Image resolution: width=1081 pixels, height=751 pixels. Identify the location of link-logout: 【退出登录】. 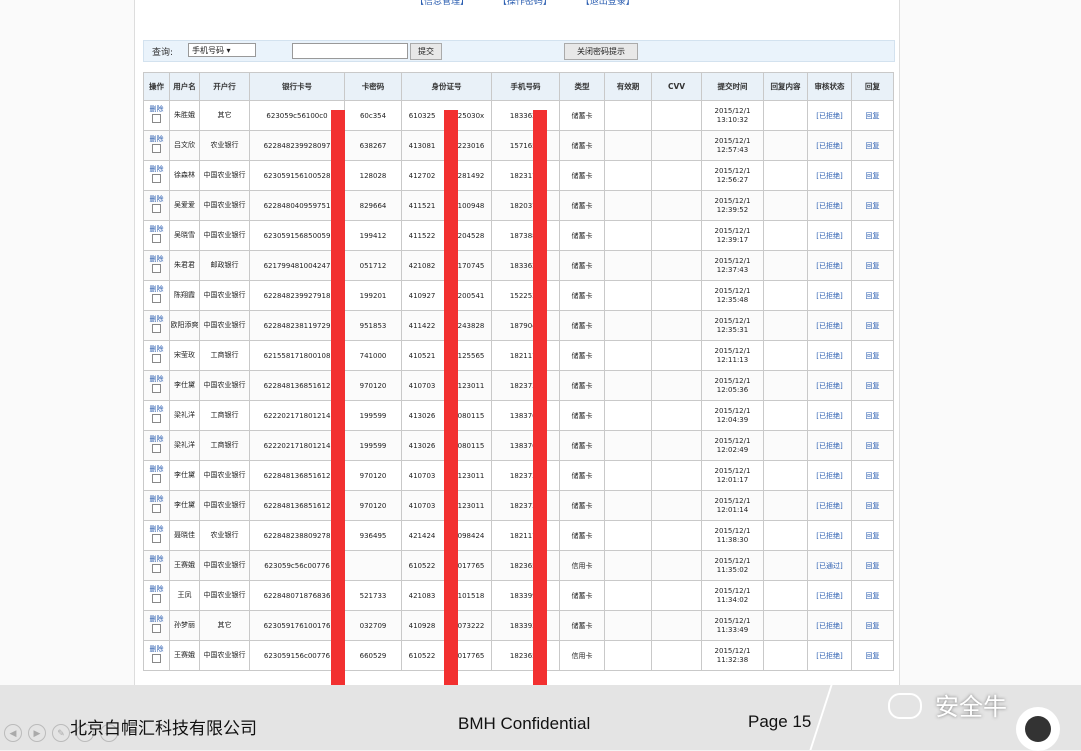
(607, 3).